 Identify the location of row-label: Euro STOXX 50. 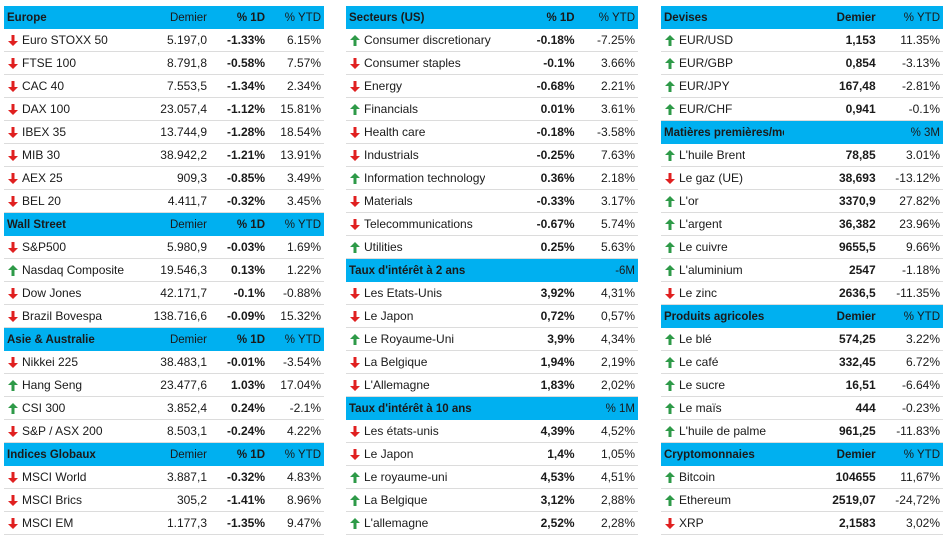
(65, 40).